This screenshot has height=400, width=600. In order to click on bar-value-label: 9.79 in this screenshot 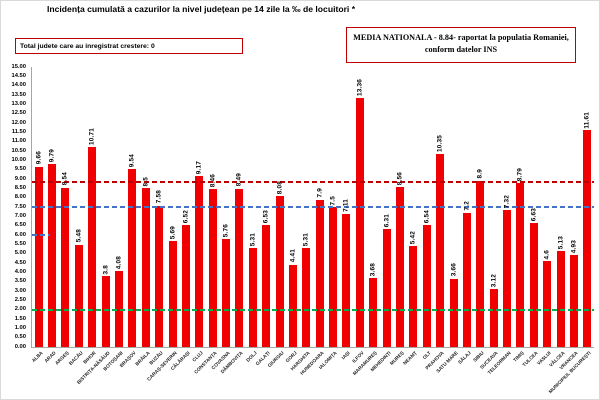, I will do `click(52, 156)`.